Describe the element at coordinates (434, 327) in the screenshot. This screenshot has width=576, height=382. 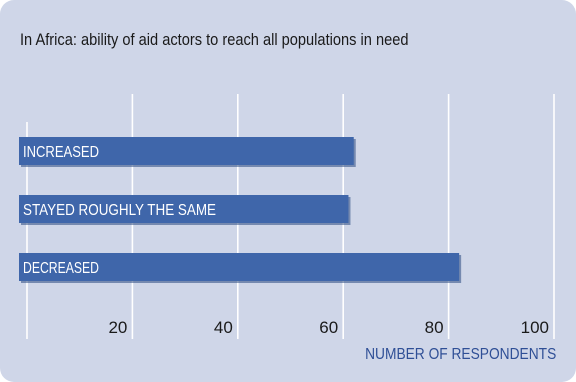
I see `x-tick-80: 80` at that location.